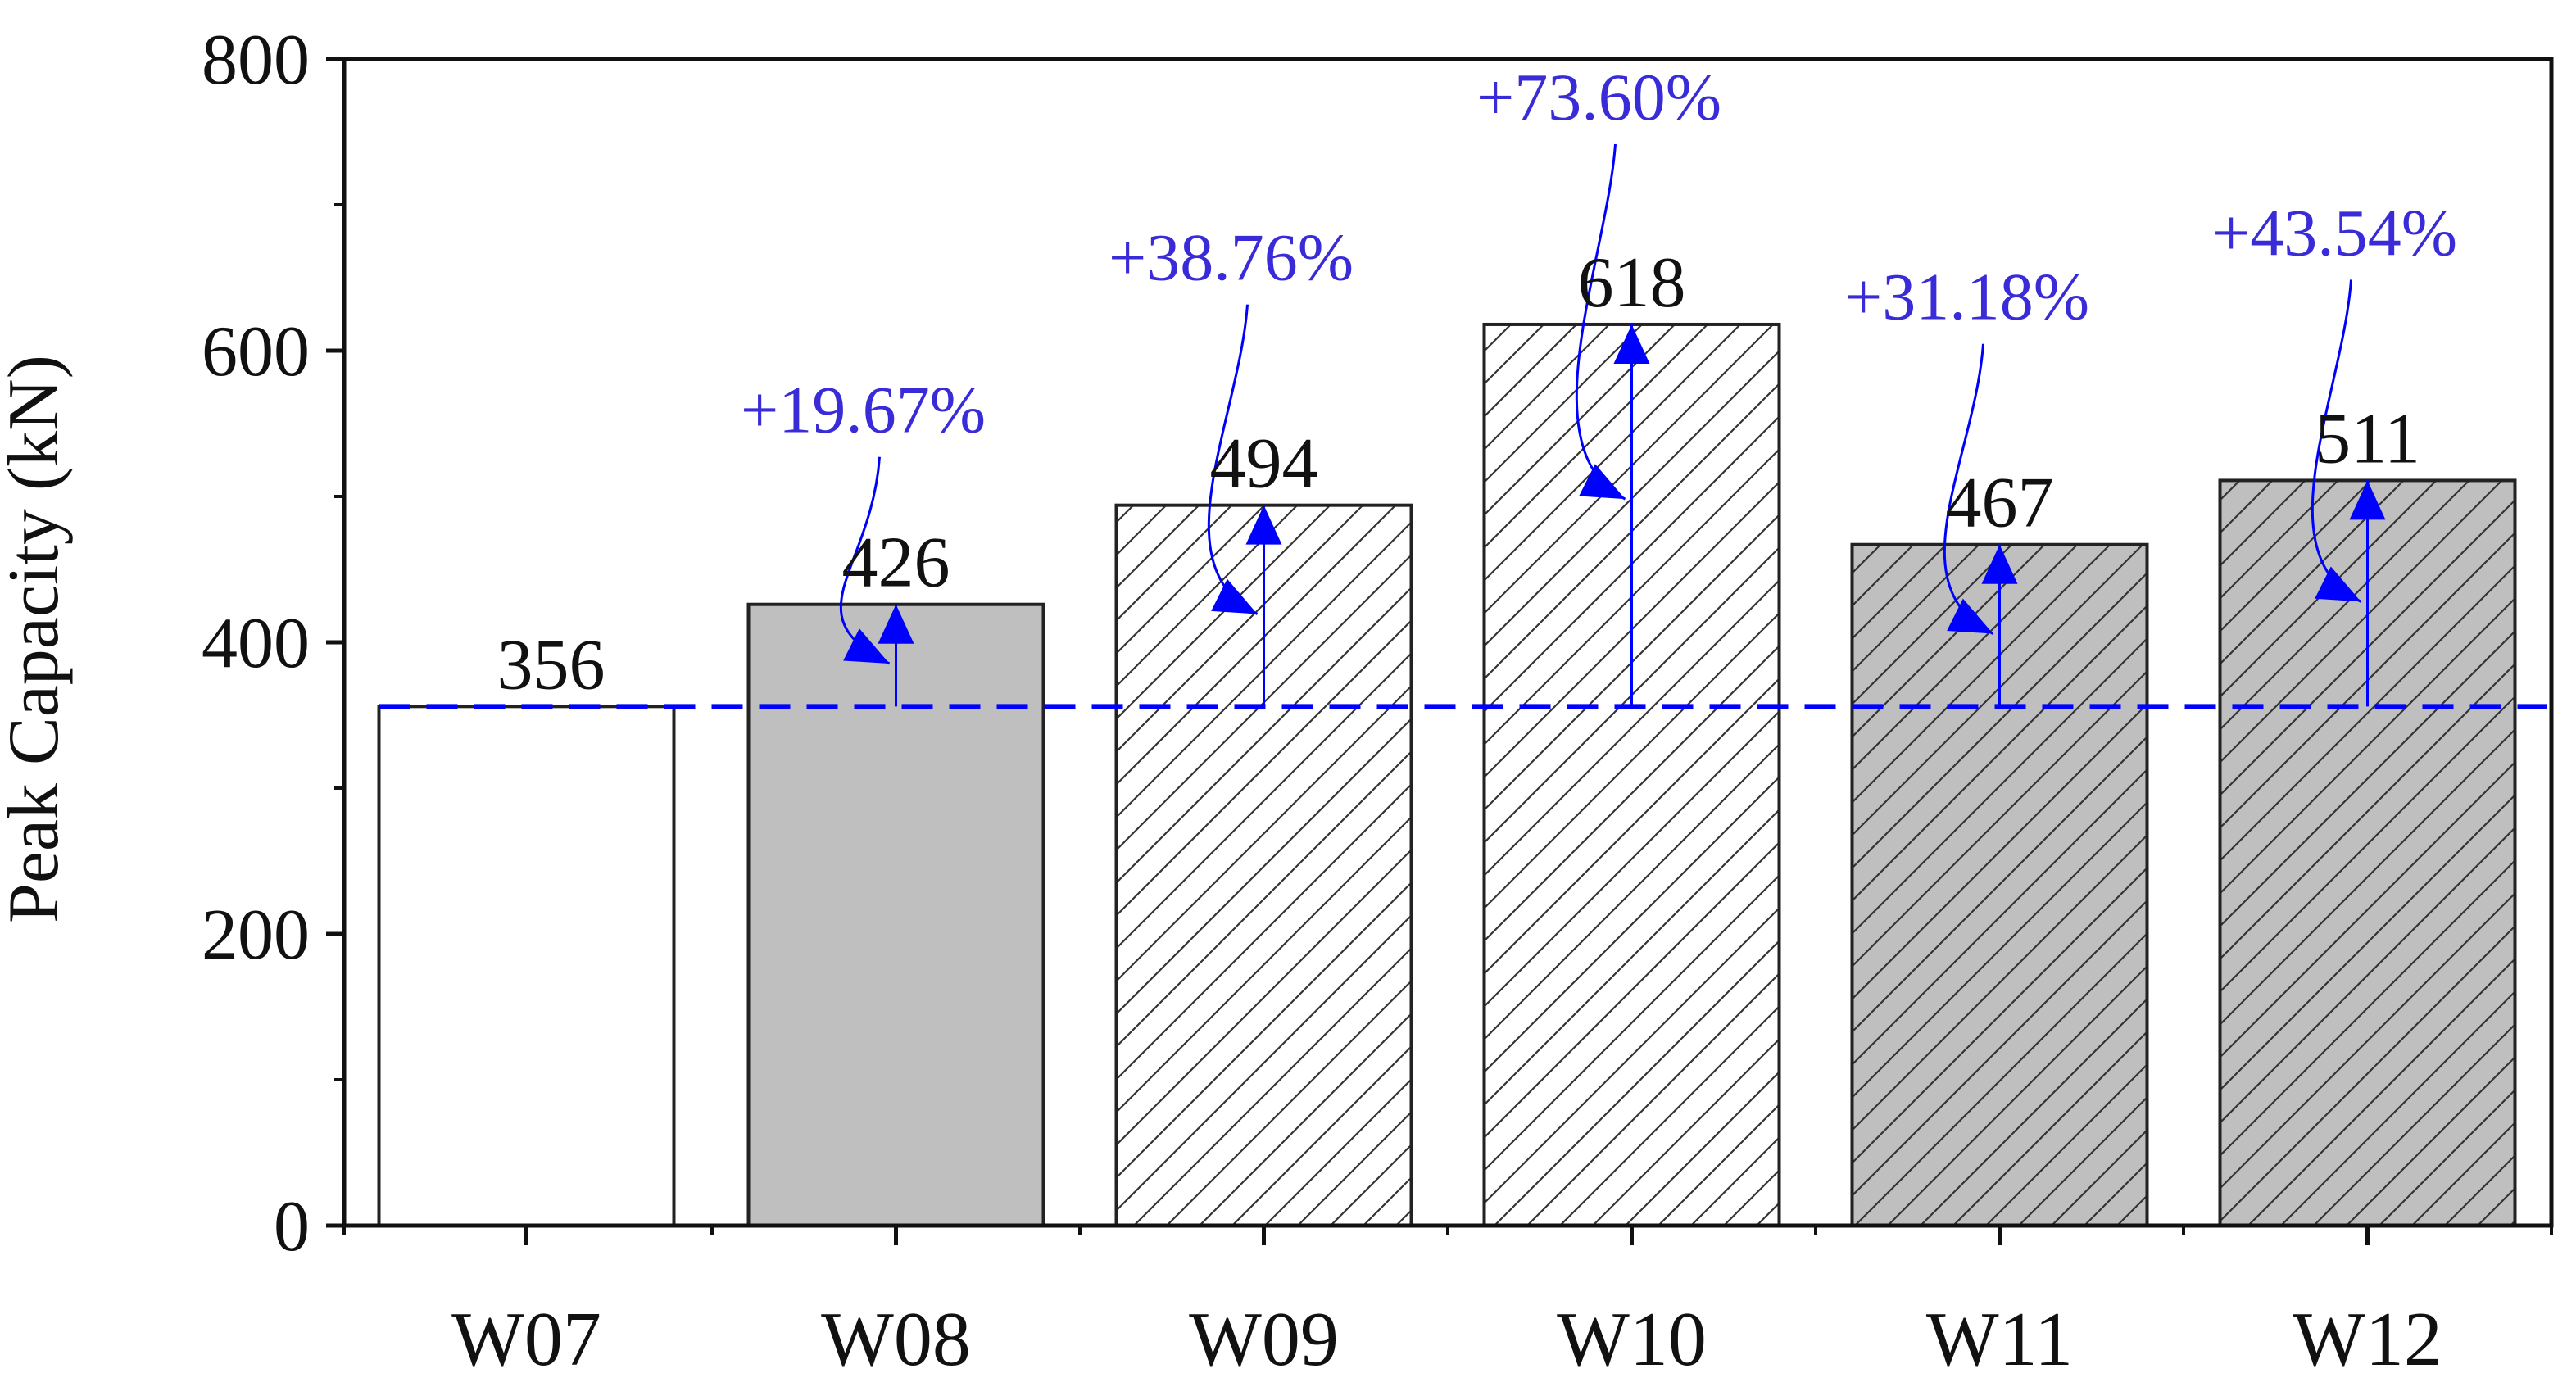 This screenshot has width=2576, height=1396. I want to click on increase-pointer-head-w09, so click(1234, 596).